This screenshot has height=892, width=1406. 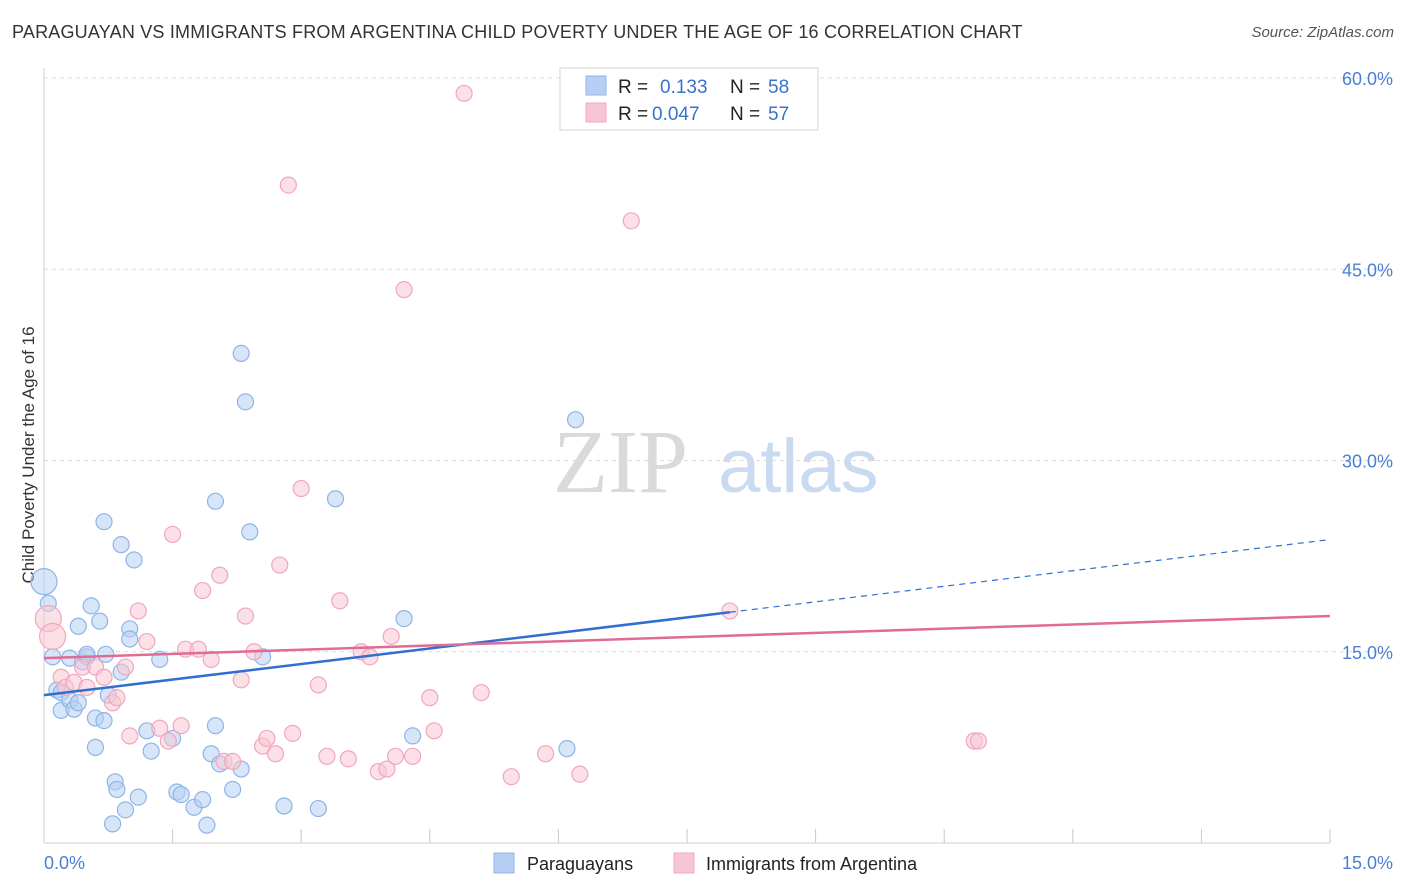 What do you see at coordinates (504, 863) in the screenshot?
I see `bottom-legend-swatch-paraguayans` at bounding box center [504, 863].